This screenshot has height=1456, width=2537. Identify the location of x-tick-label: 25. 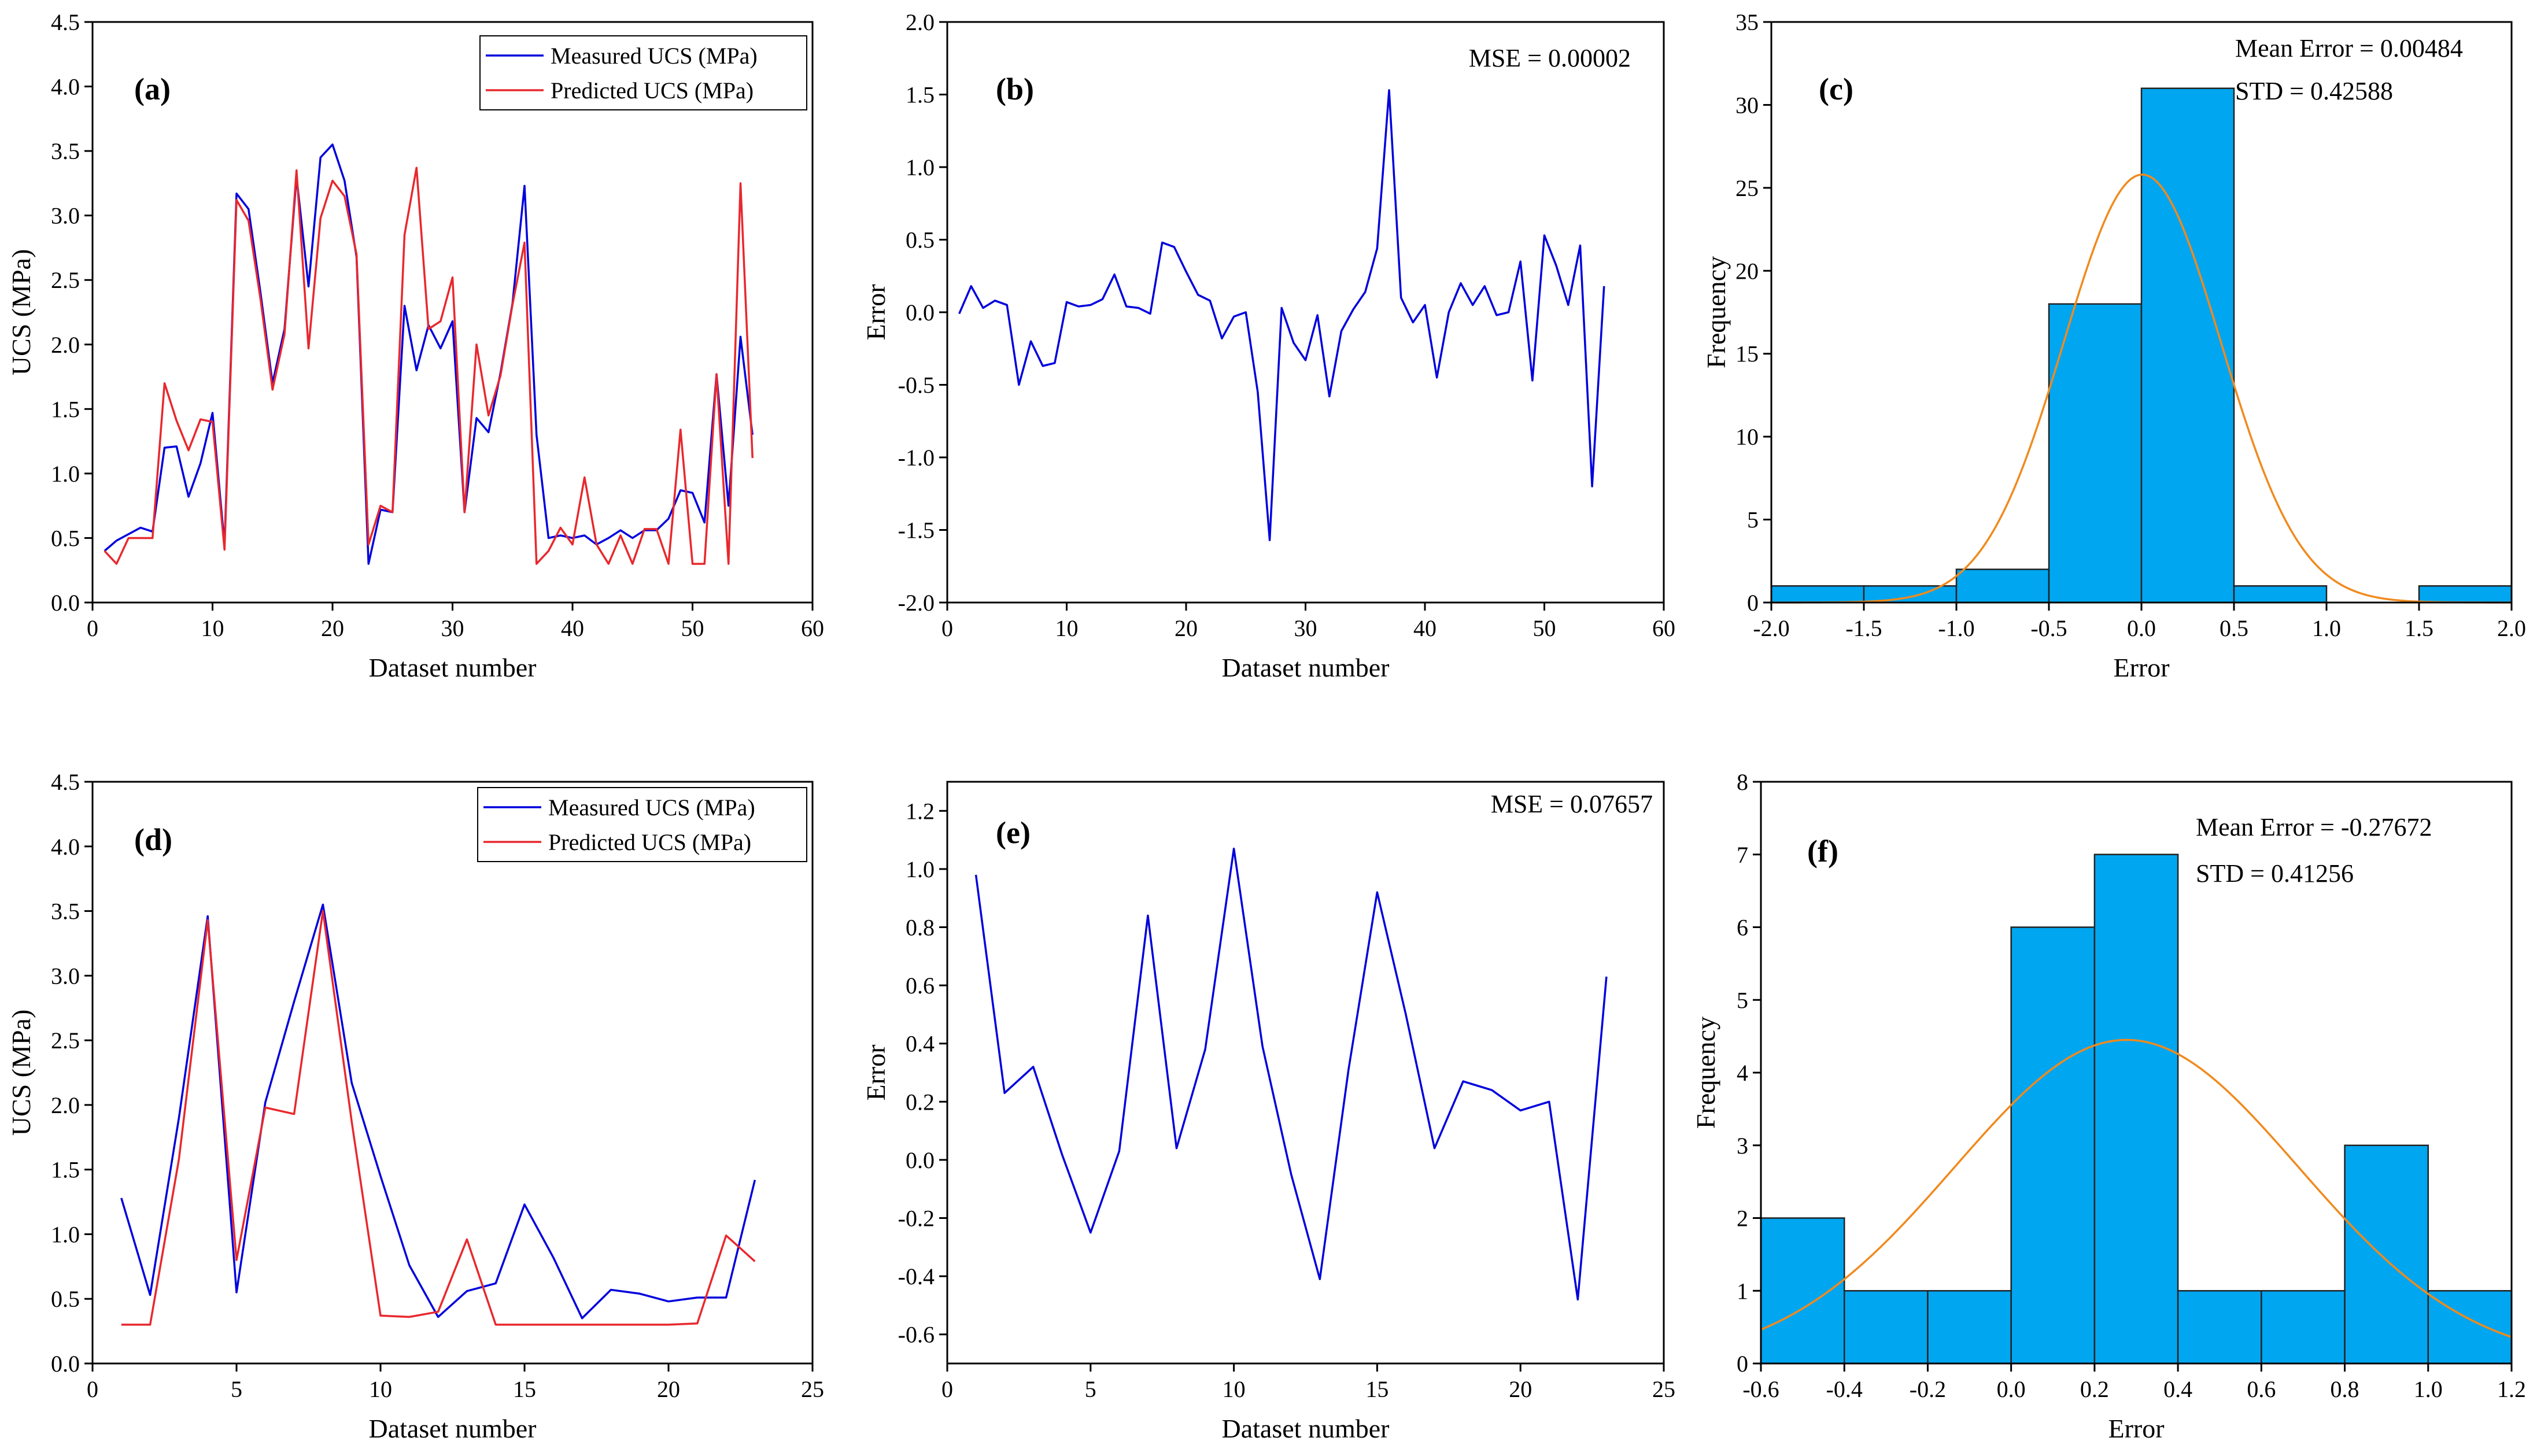
(812, 1389).